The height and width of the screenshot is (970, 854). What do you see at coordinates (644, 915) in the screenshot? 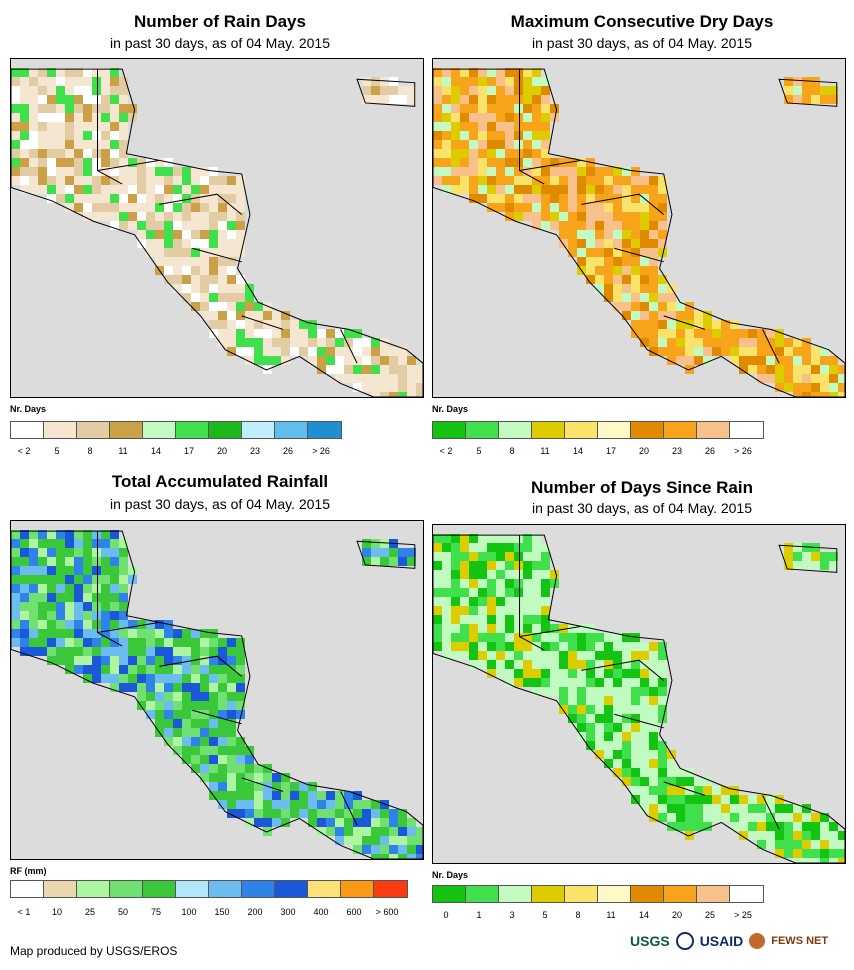
I see `legend-label-6: 14` at bounding box center [644, 915].